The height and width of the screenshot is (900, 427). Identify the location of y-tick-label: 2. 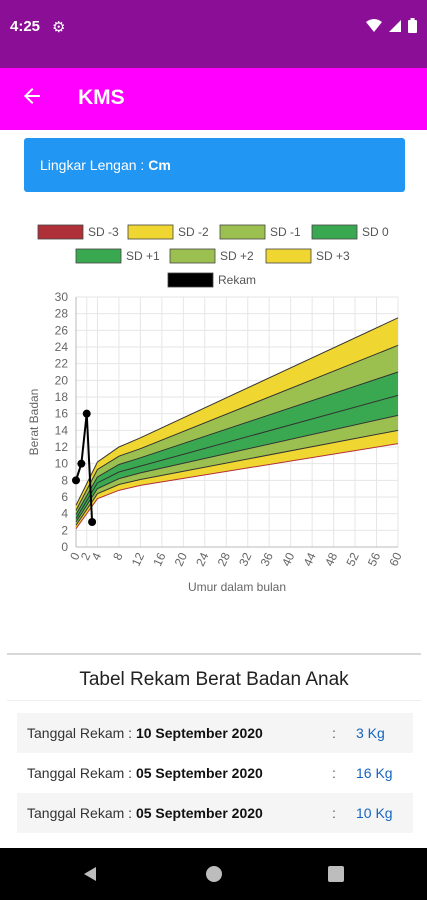
(64, 530).